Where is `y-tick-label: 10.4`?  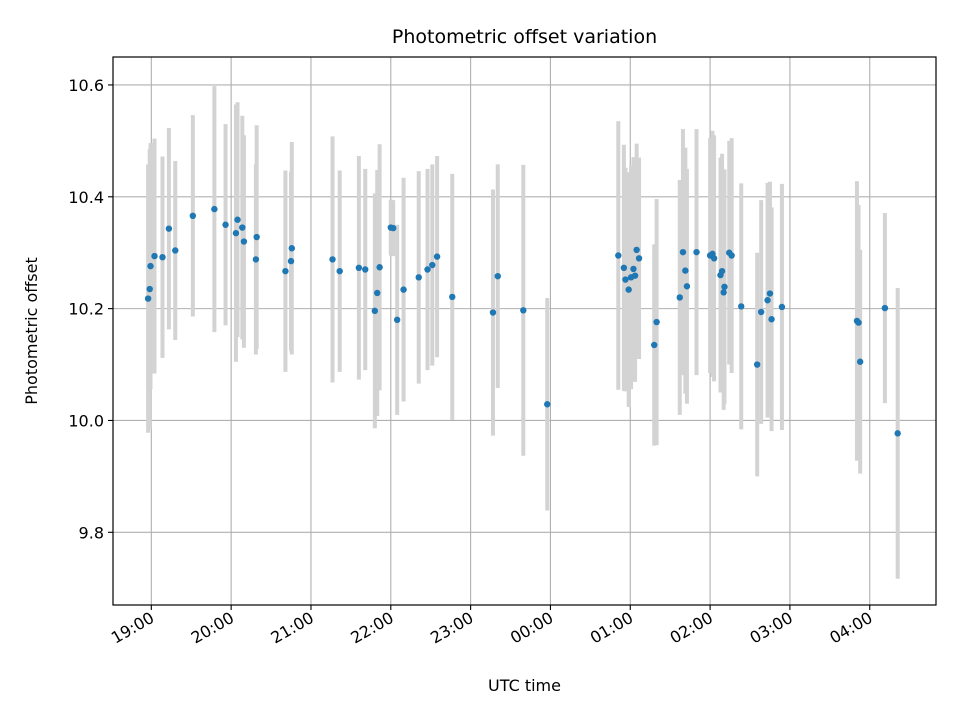
y-tick-label: 10.4 is located at coordinates (86, 197).